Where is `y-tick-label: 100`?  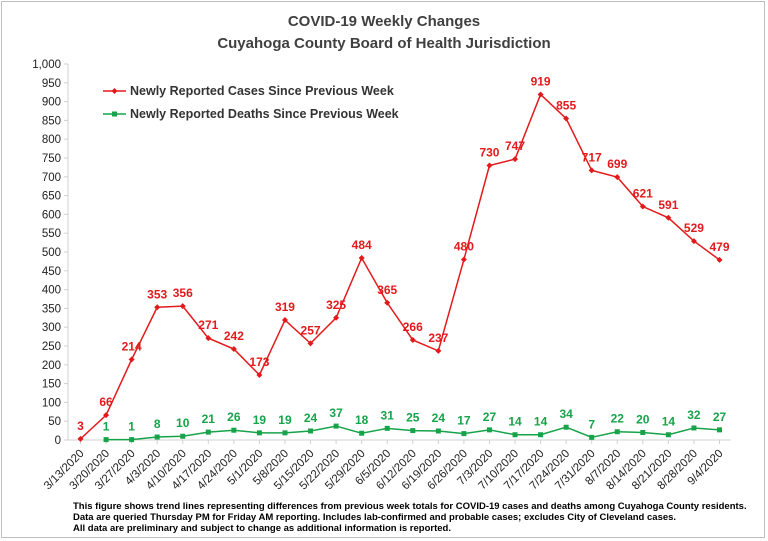 y-tick-label: 100 is located at coordinates (51, 403).